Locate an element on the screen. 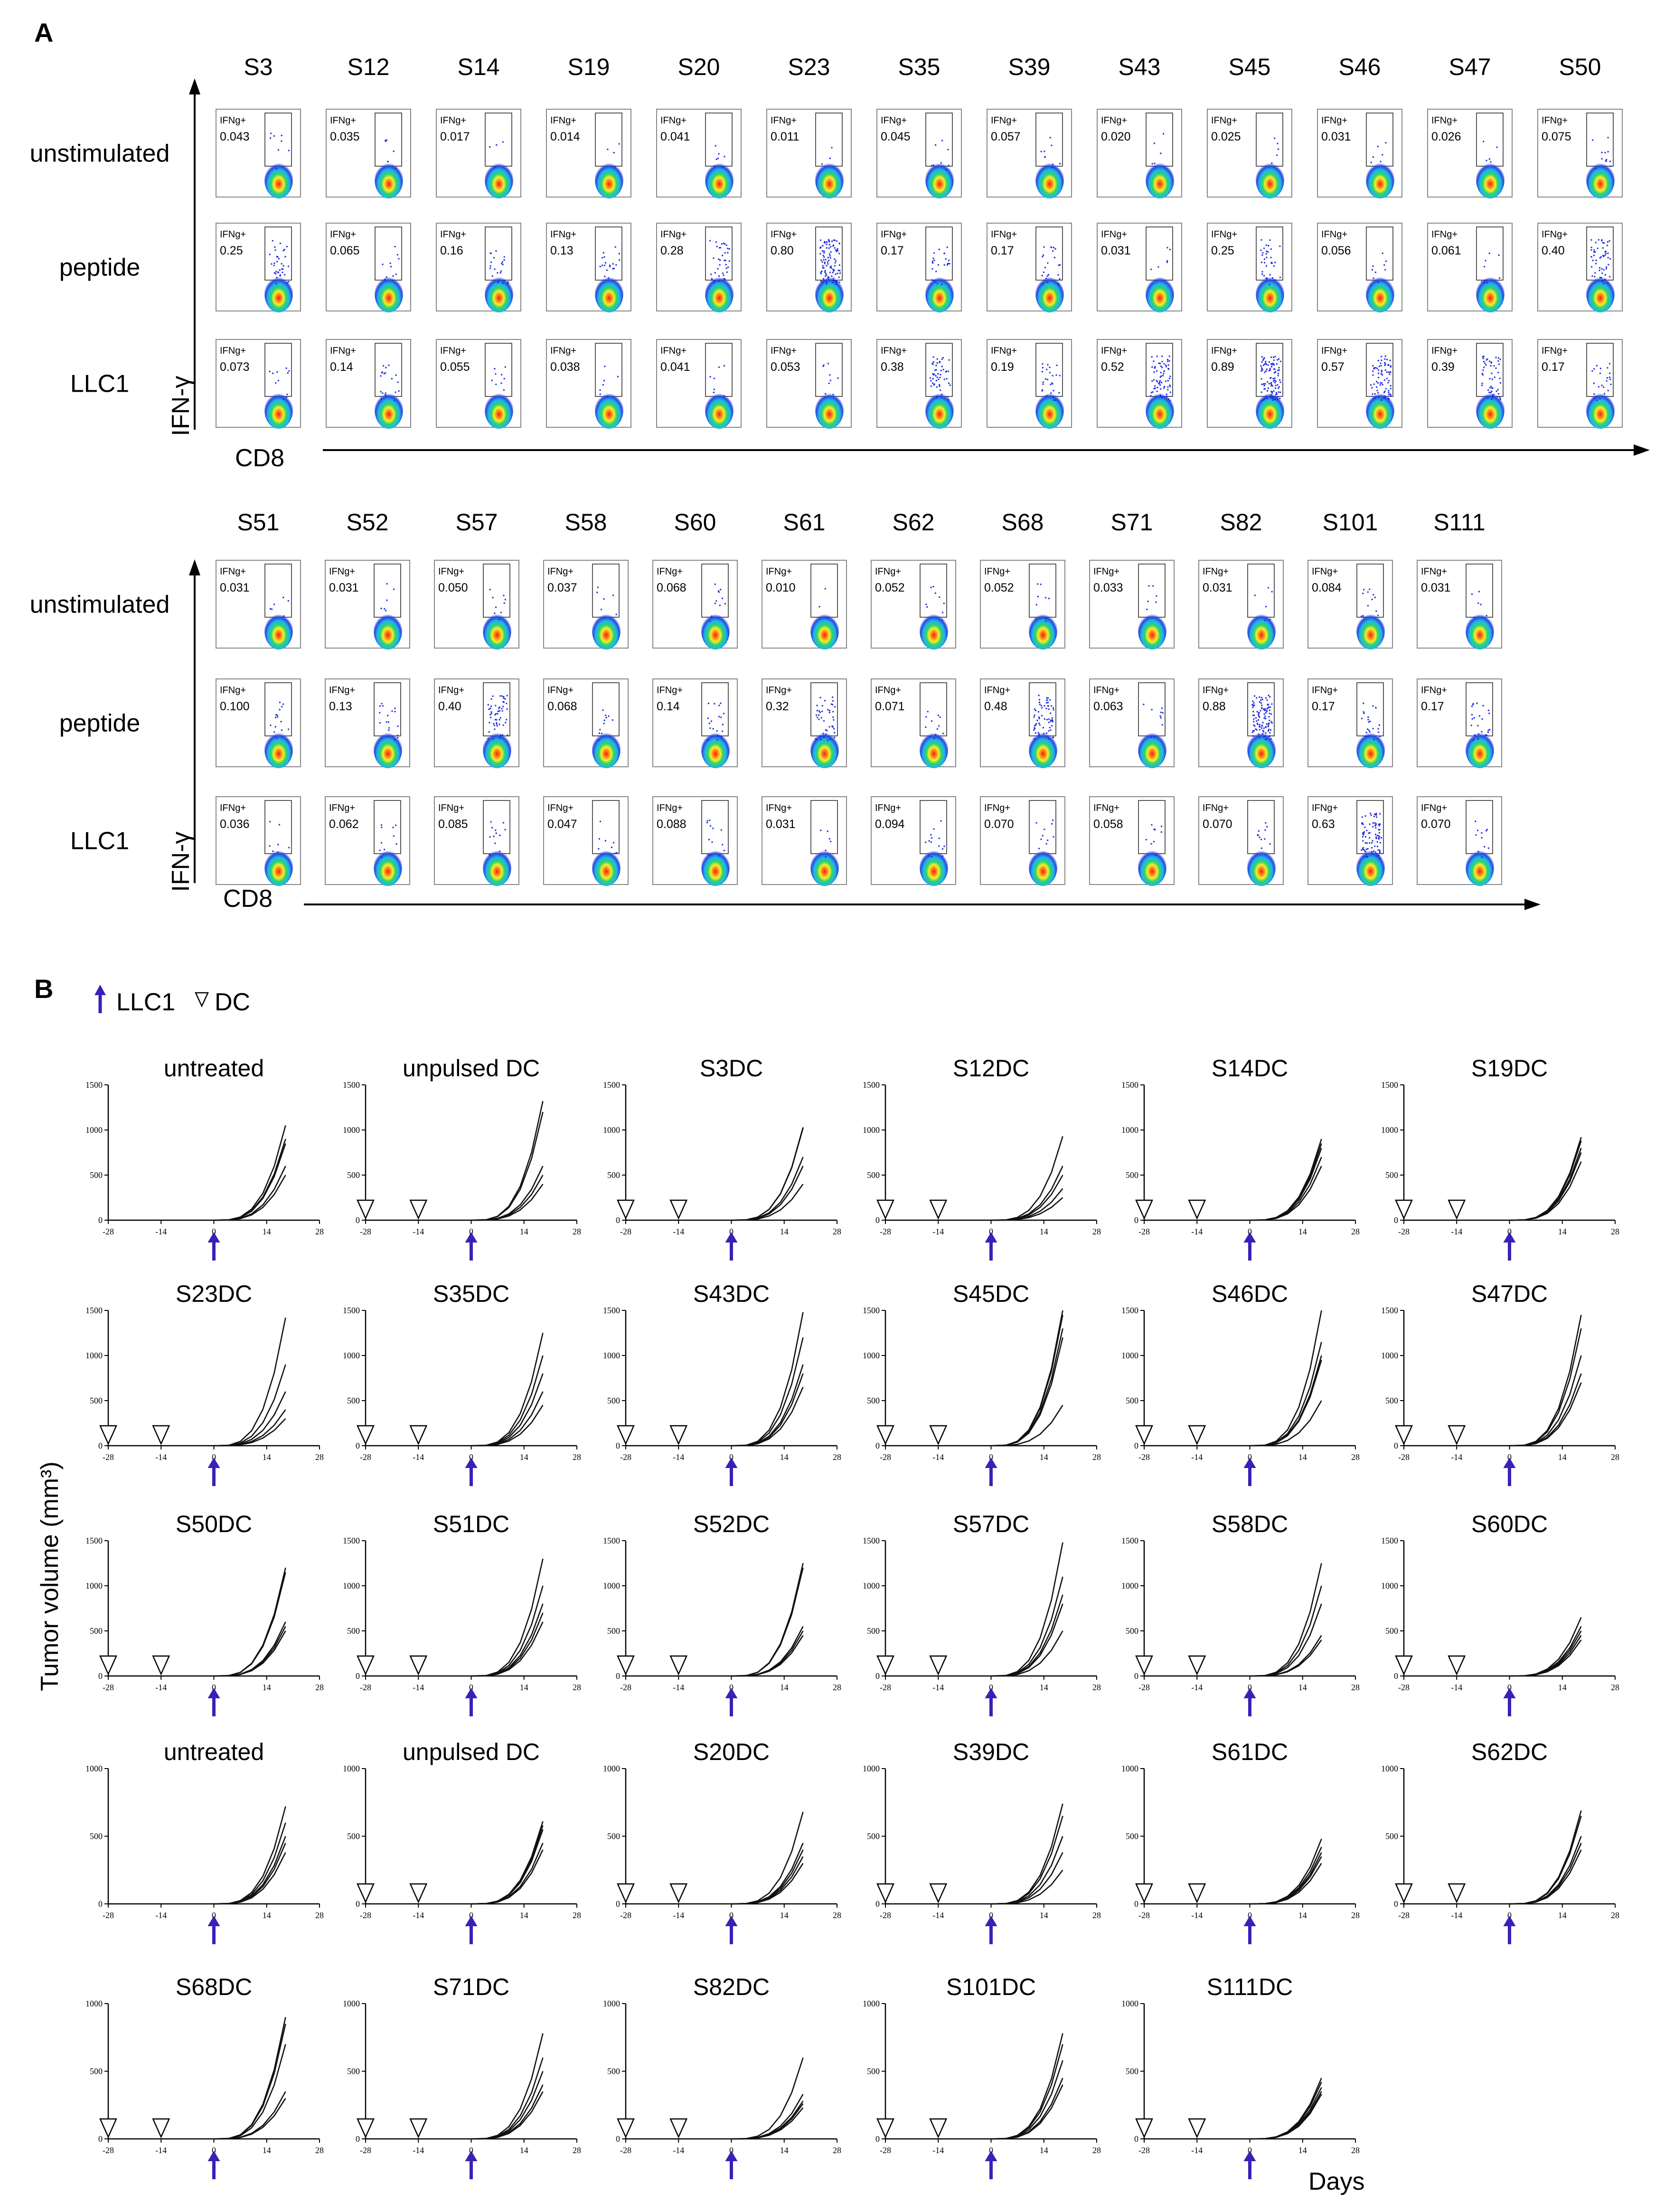  gate-value: 0.17 is located at coordinates (1553, 367).